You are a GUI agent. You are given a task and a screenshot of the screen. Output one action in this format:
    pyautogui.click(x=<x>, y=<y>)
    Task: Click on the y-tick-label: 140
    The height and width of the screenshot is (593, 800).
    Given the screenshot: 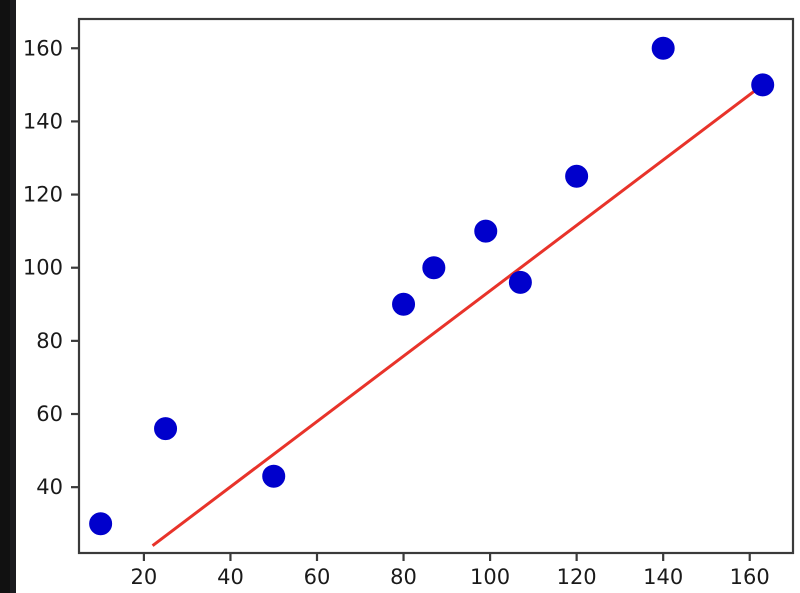 What is the action you would take?
    pyautogui.click(x=43, y=121)
    